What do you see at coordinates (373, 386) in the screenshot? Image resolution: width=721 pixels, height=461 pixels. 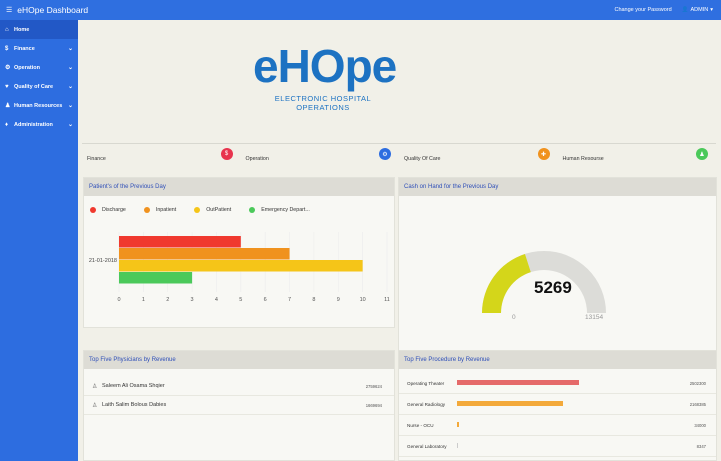 I see `physician-revenue: 2759624` at bounding box center [373, 386].